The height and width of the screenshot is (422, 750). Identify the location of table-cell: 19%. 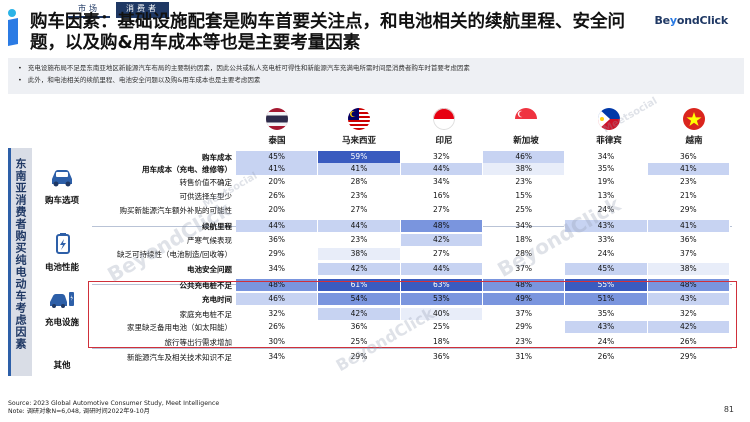
(606, 182).